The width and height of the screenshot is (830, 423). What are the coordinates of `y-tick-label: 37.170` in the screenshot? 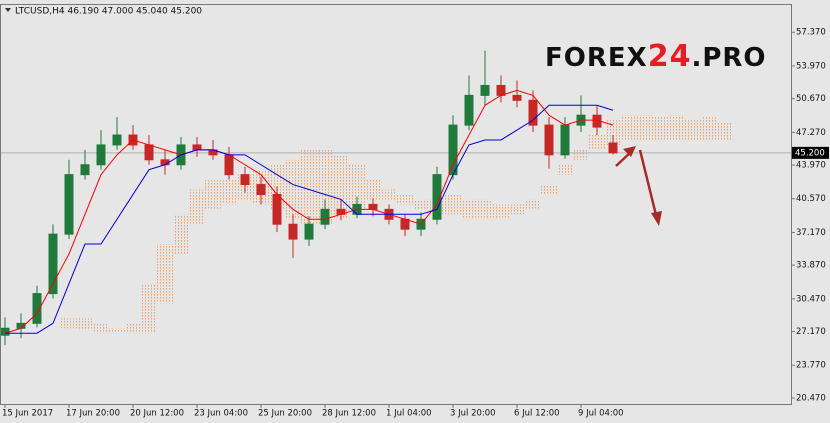 It's located at (811, 233).